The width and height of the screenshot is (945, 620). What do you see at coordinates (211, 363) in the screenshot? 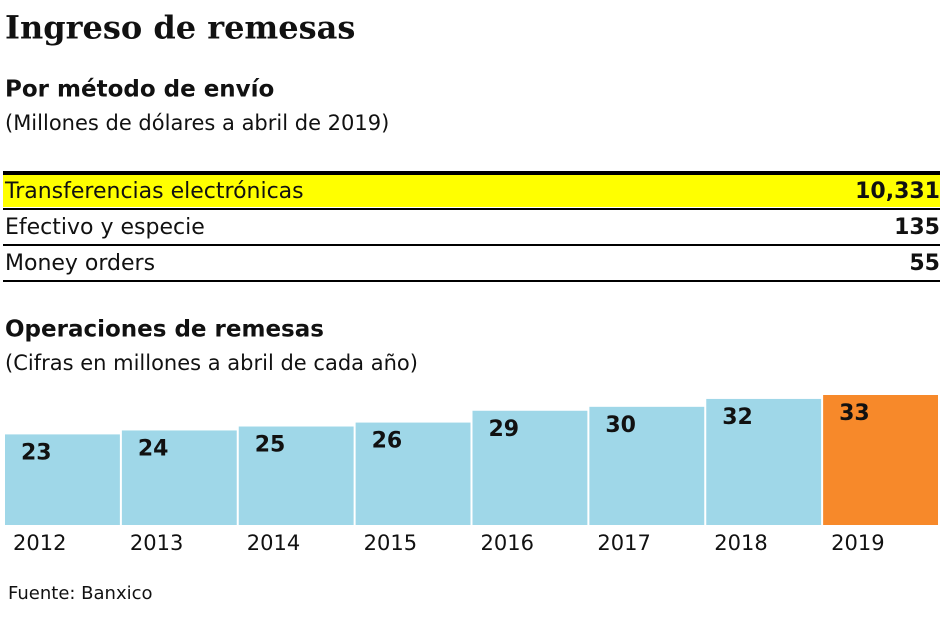
I see `chart-subtitle: (Cifras en millones a abril de cada año)` at bounding box center [211, 363].